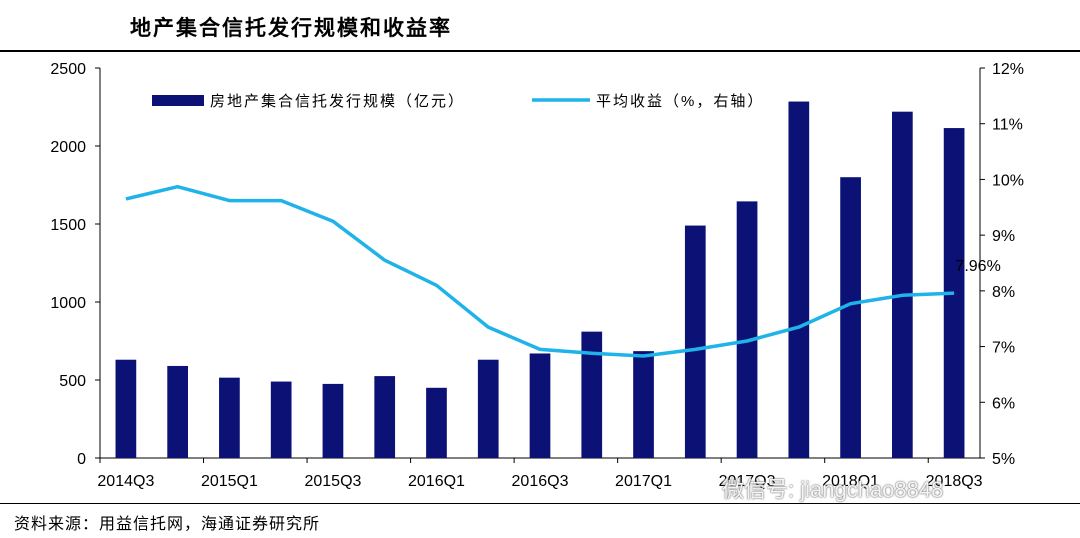 Image resolution: width=1080 pixels, height=538 pixels. I want to click on chart-title: 地产集合信托发行规模和收益率, so click(291, 28).